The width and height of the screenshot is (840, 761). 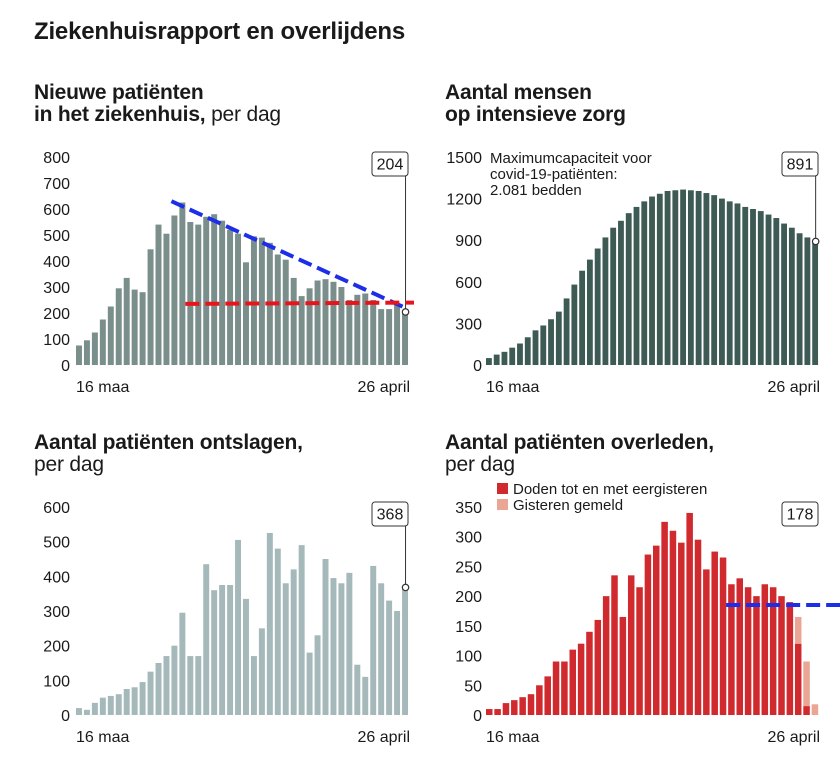 What do you see at coordinates (69, 464) in the screenshot?
I see `discharged-subtitle: per dag` at bounding box center [69, 464].